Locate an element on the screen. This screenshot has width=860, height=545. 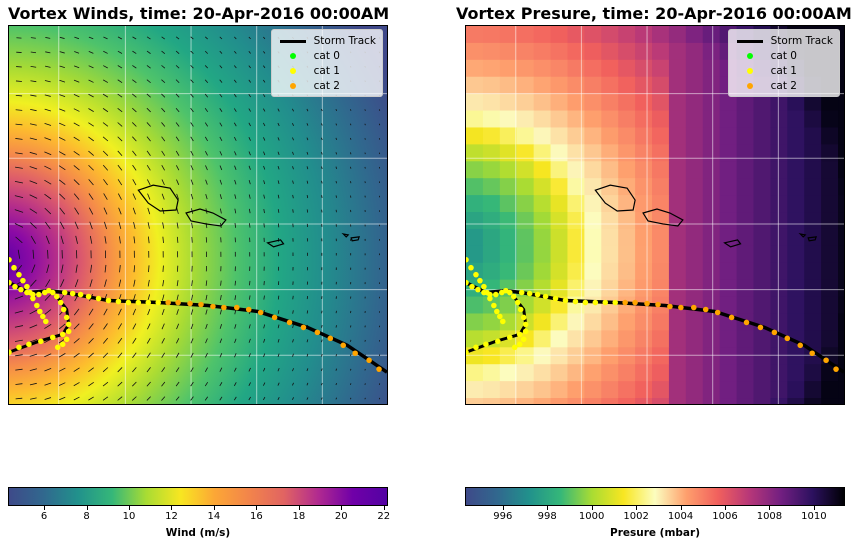
colorbar-tick-label: 1006 is located at coordinates (725, 516).